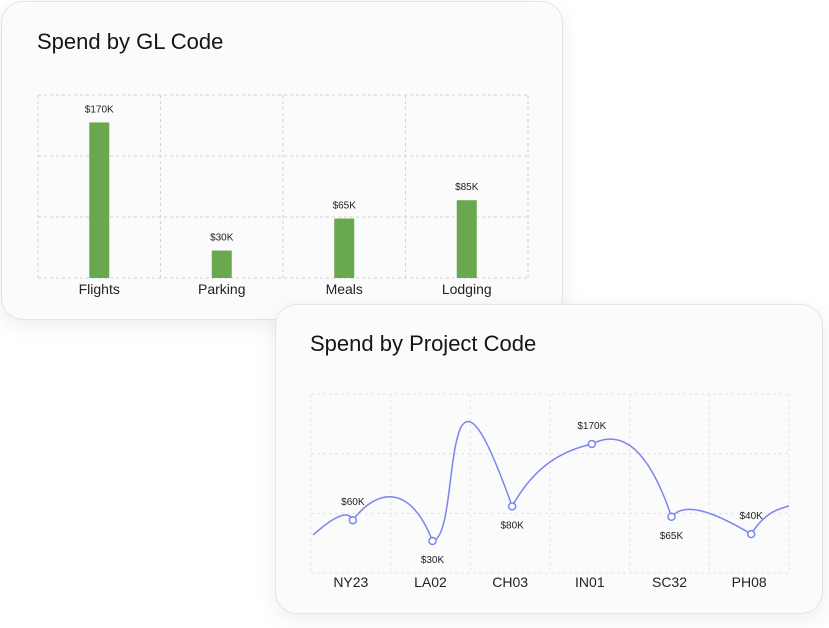 Image resolution: width=829 pixels, height=628 pixels. Describe the element at coordinates (669, 582) in the screenshot. I see `x-tick-label: SC32` at that location.